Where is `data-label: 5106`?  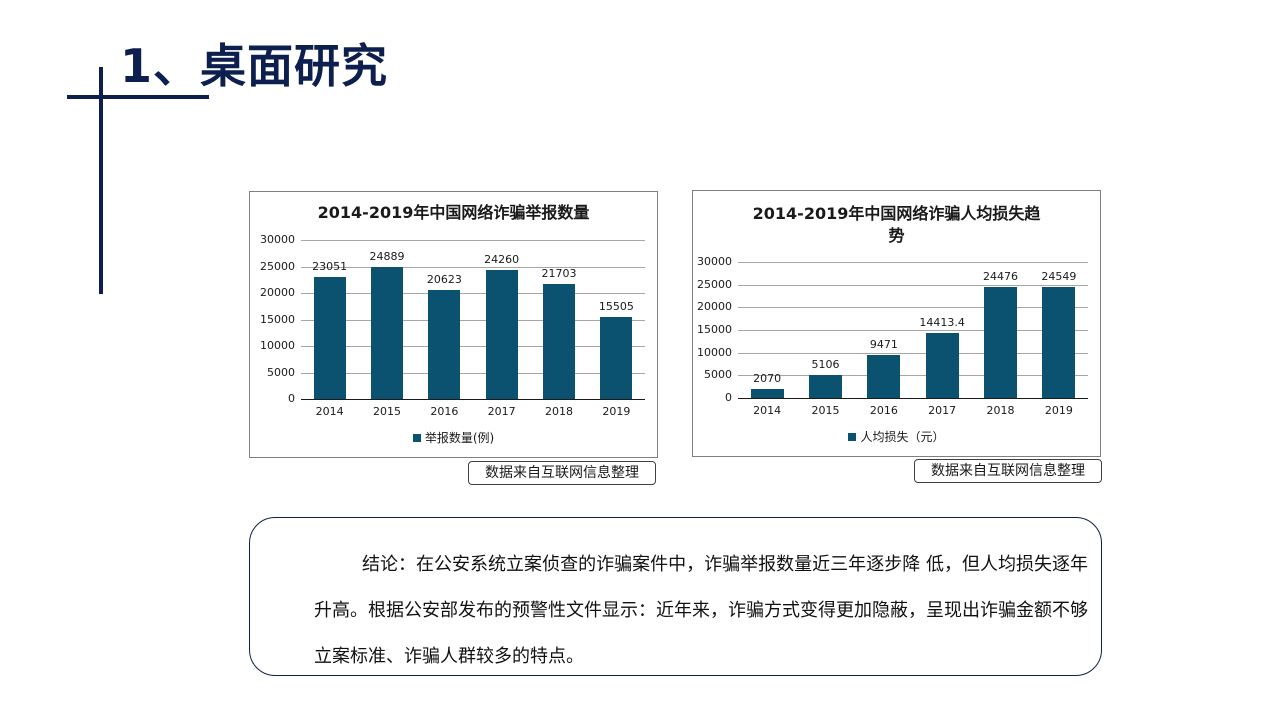
data-label: 5106 is located at coordinates (825, 364).